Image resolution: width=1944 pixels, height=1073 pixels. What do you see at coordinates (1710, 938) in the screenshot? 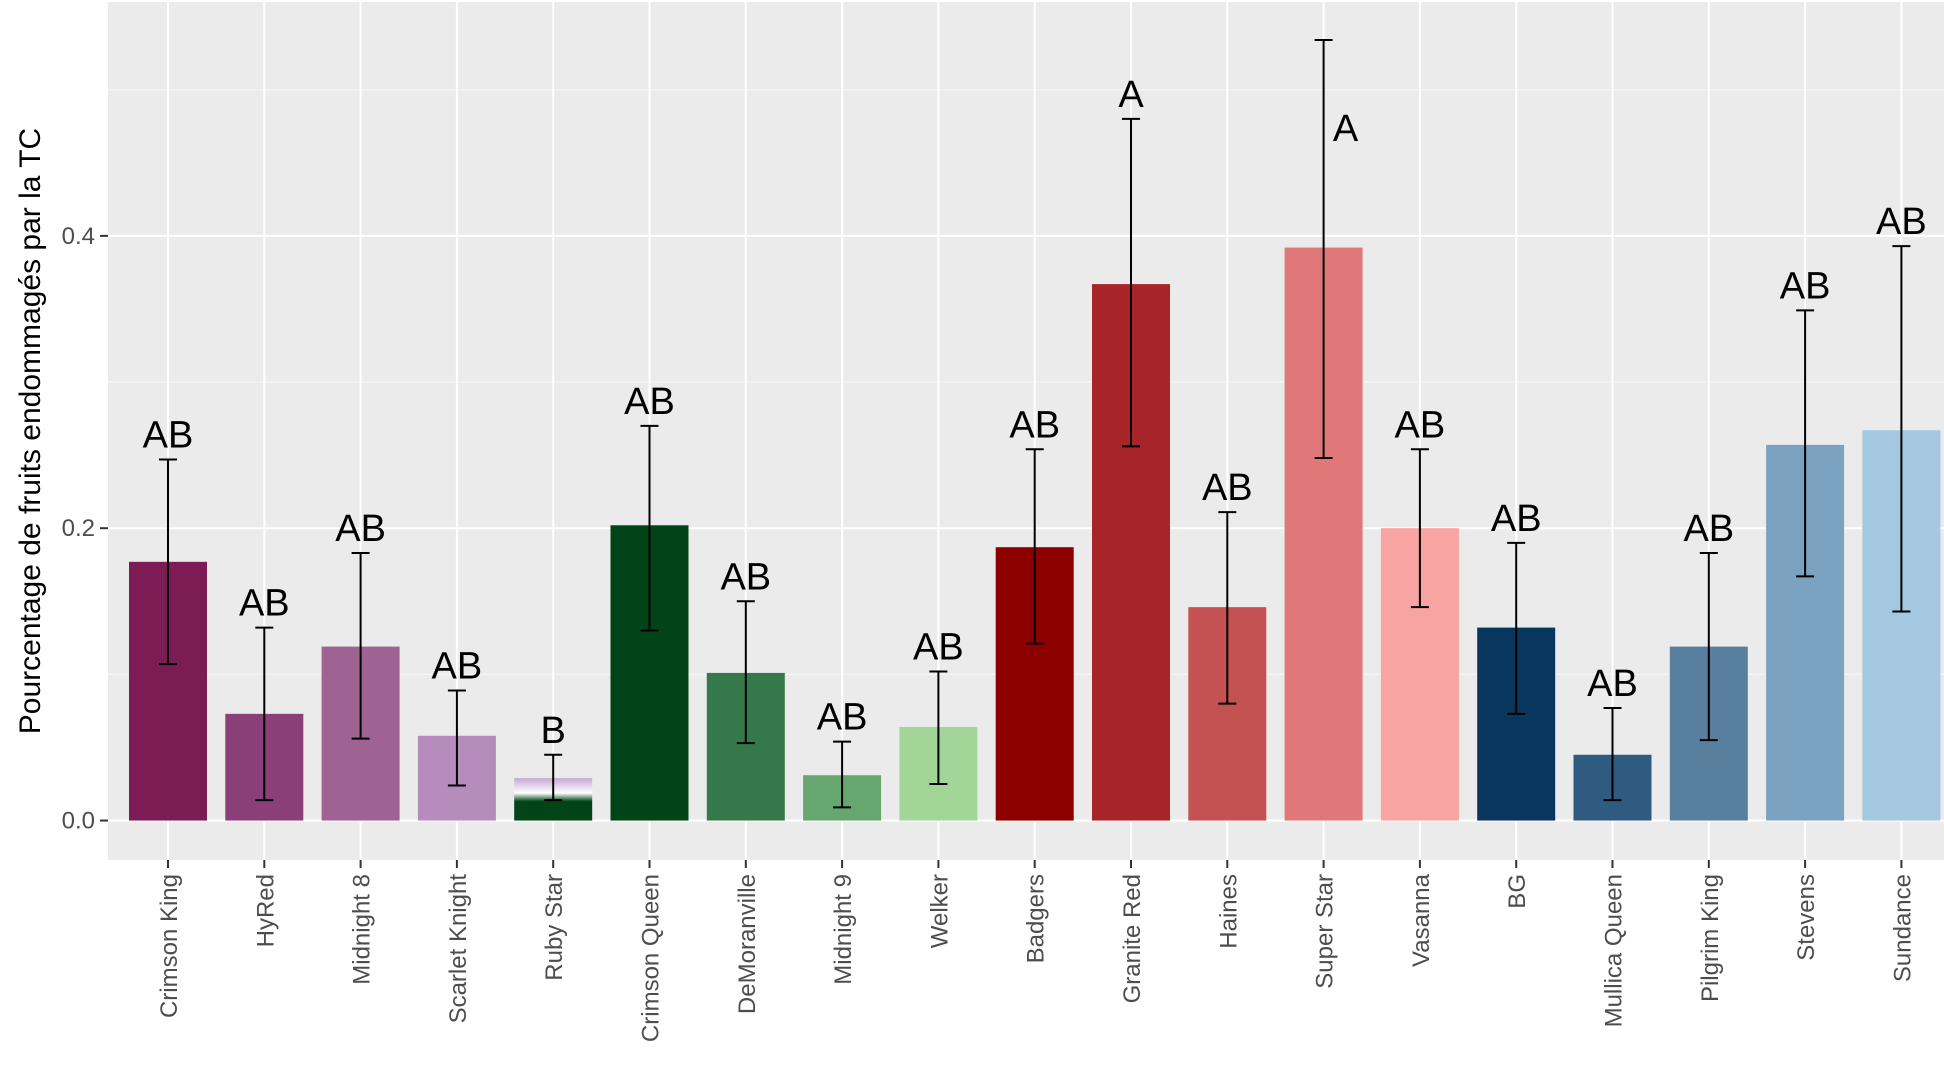
I see `x-tick-label: Pilgrim King` at bounding box center [1710, 938].